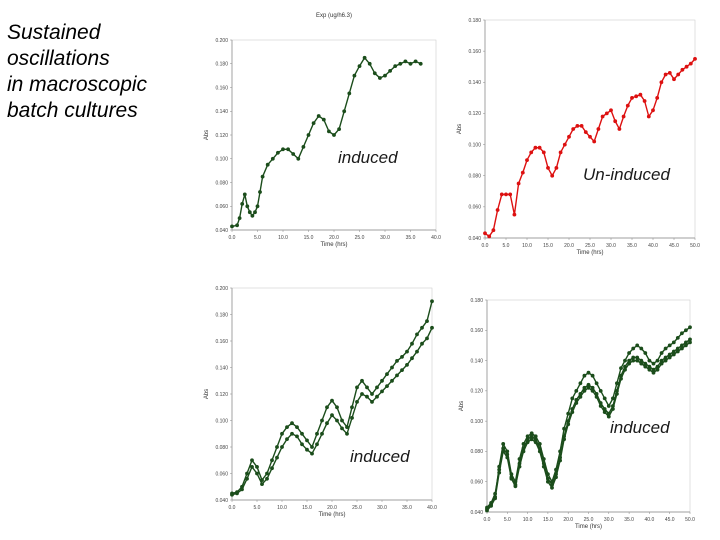 The height and width of the screenshot is (540, 720). I want to click on chart-label: induced, so click(380, 456).